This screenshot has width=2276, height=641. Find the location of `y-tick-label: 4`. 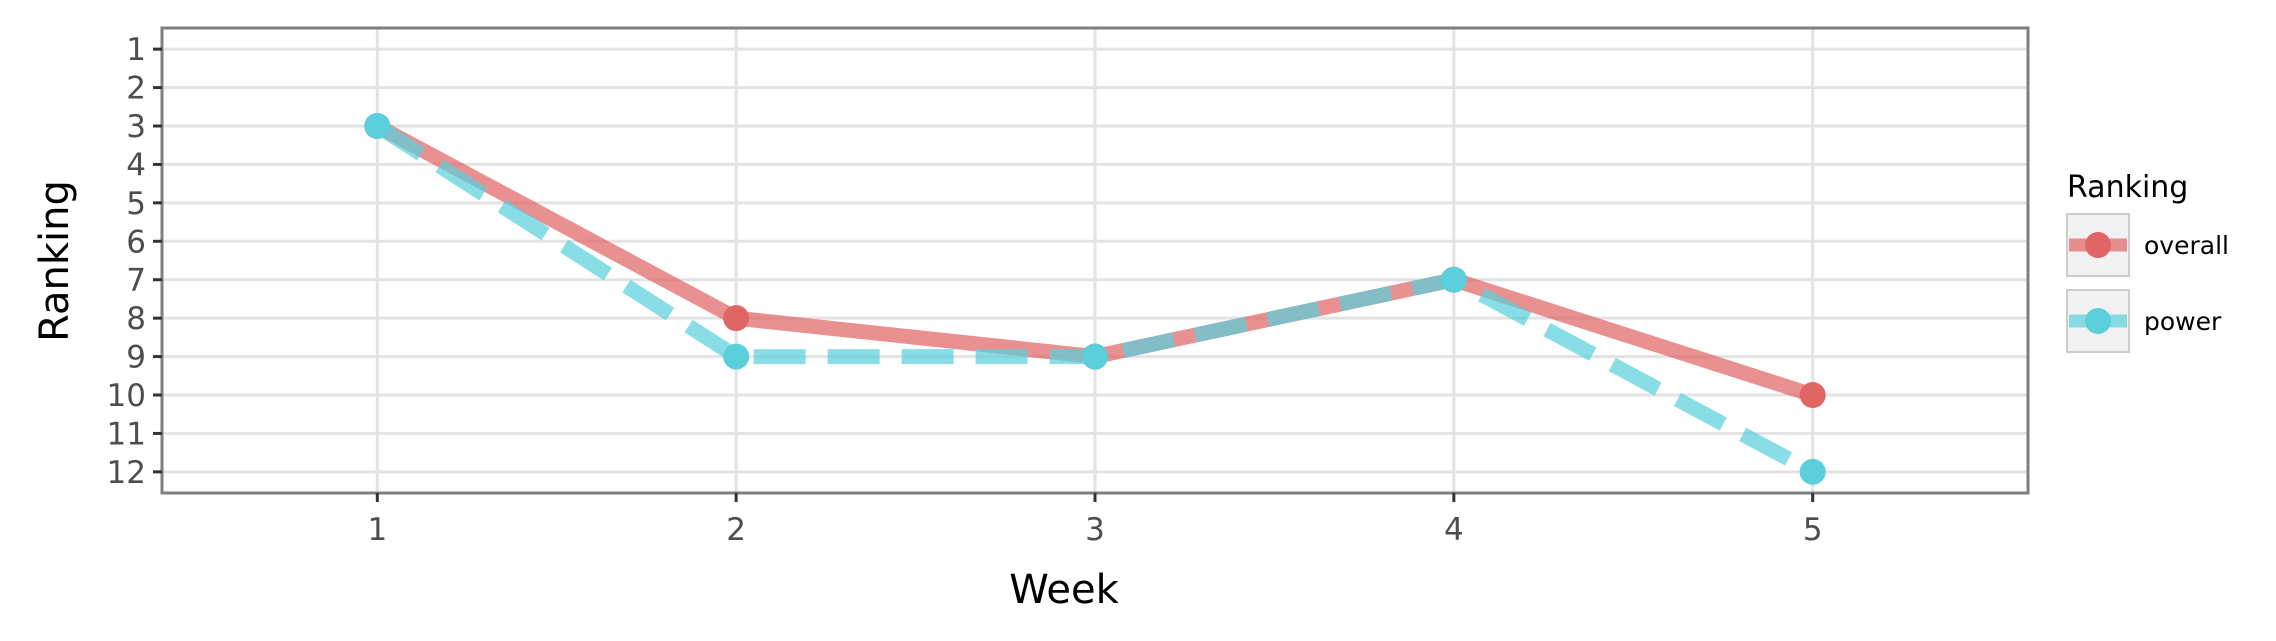

y-tick-label: 4 is located at coordinates (136, 165).